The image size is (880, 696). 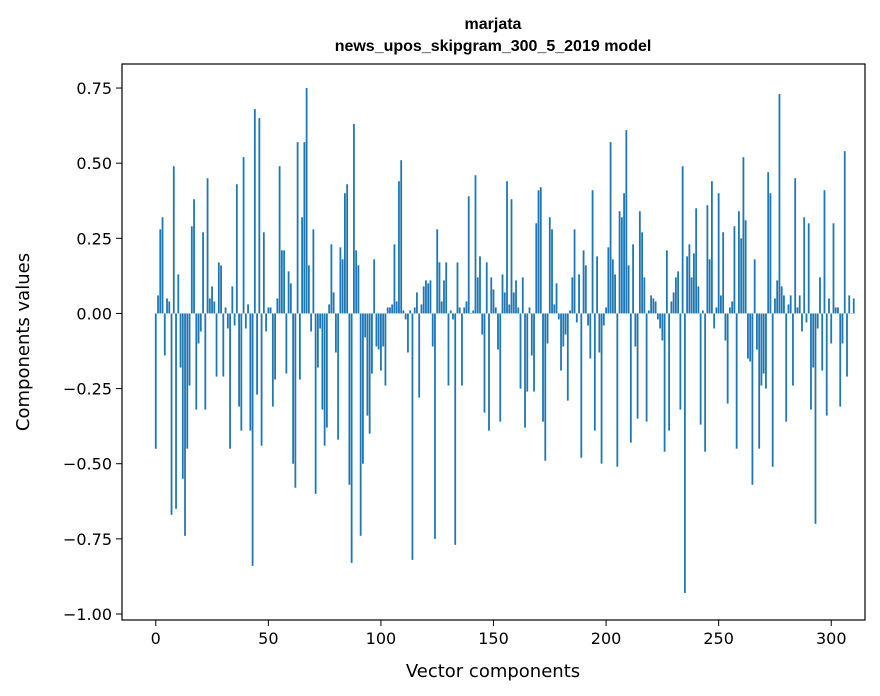 What do you see at coordinates (268, 638) in the screenshot?
I see `x-tick-label: 50` at bounding box center [268, 638].